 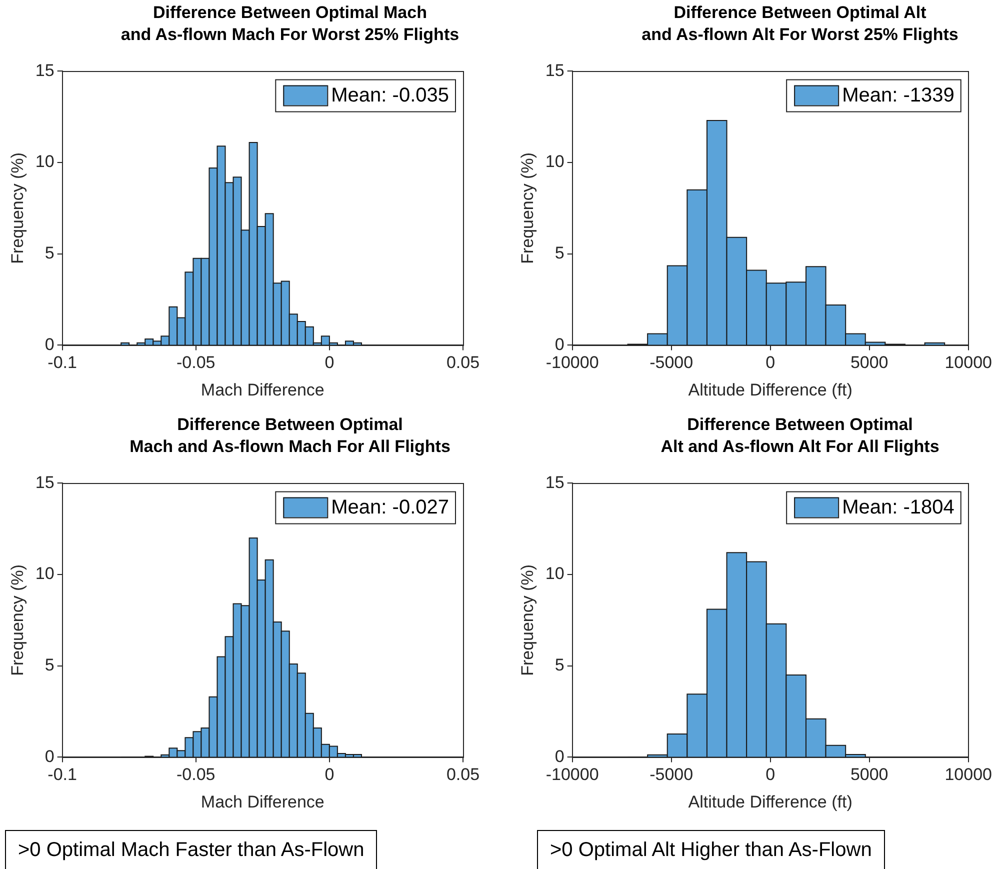 I want to click on text: >0 Optimal Alt Higher than As-Flown, so click(x=711, y=849).